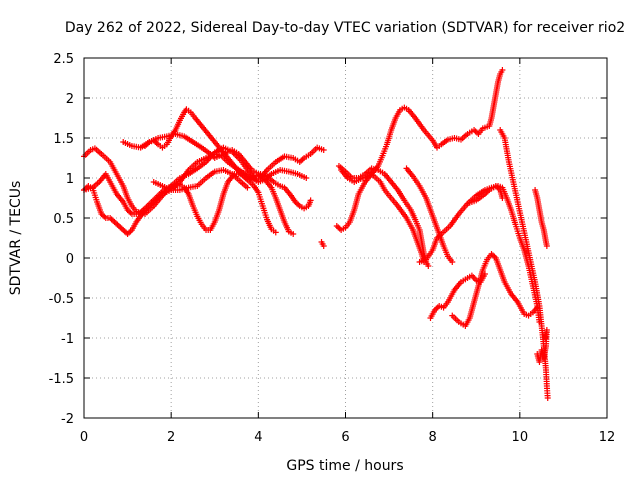 Image resolution: width=640 pixels, height=480 pixels. Describe the element at coordinates (70, 179) in the screenshot. I see `y-tick-label: 1` at that location.